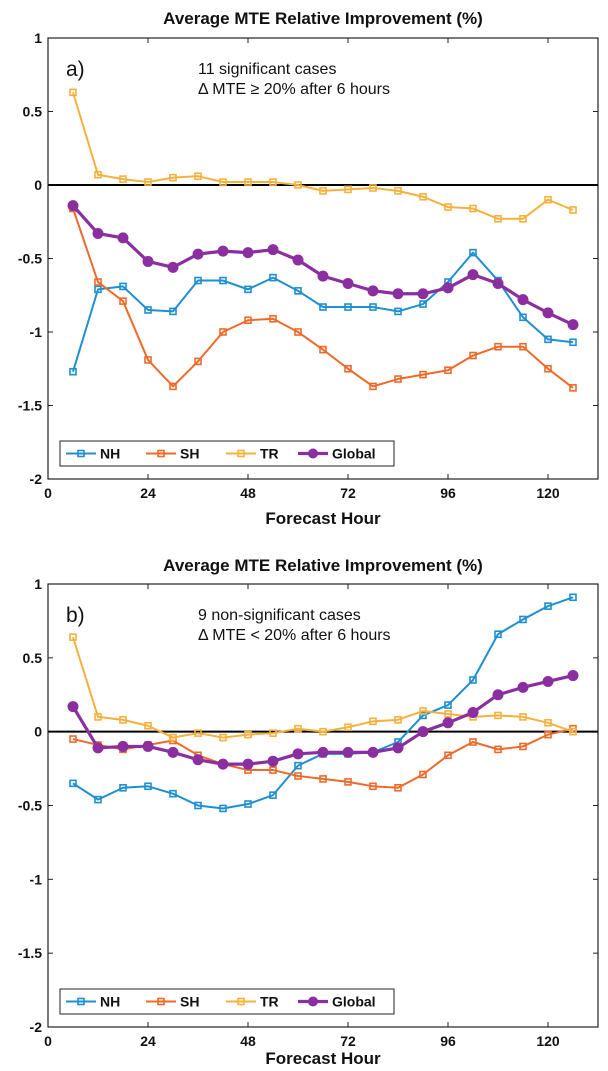 This screenshot has width=608, height=1071. Describe the element at coordinates (148, 1041) in the screenshot. I see `x-tick-label: 24` at that location.